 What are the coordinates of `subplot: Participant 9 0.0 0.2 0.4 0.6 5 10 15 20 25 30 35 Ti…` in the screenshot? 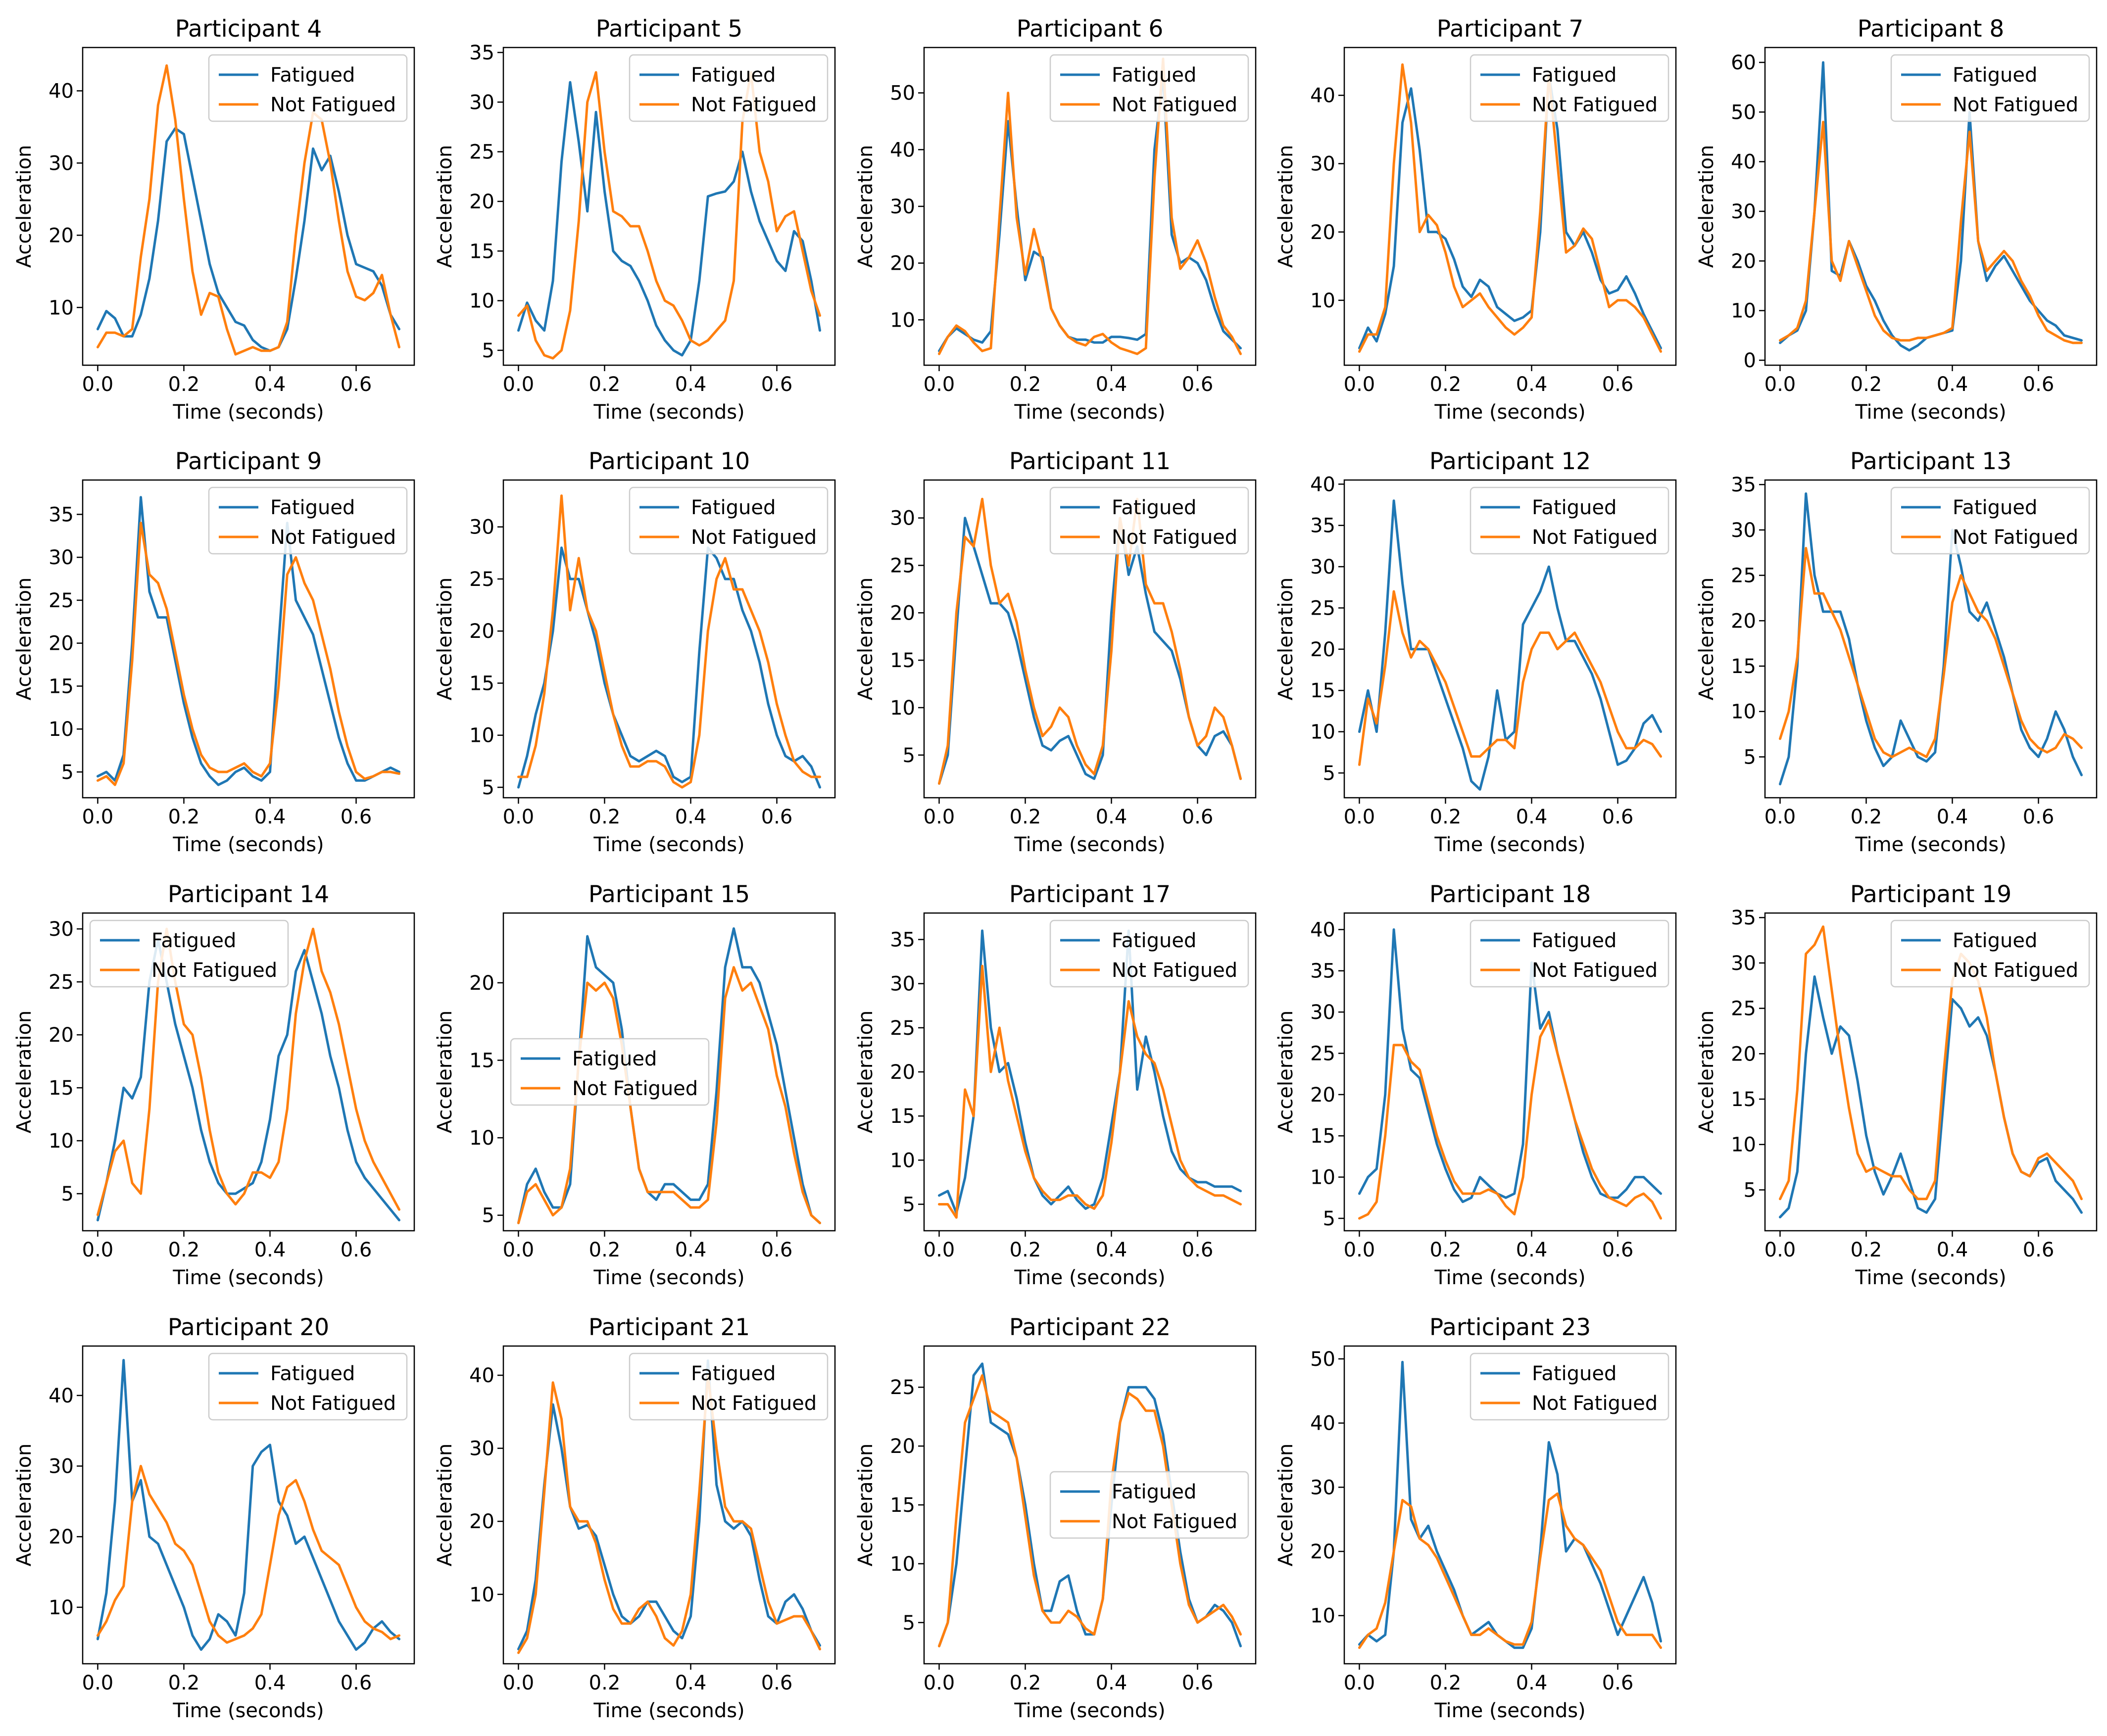 It's located at (214, 652).